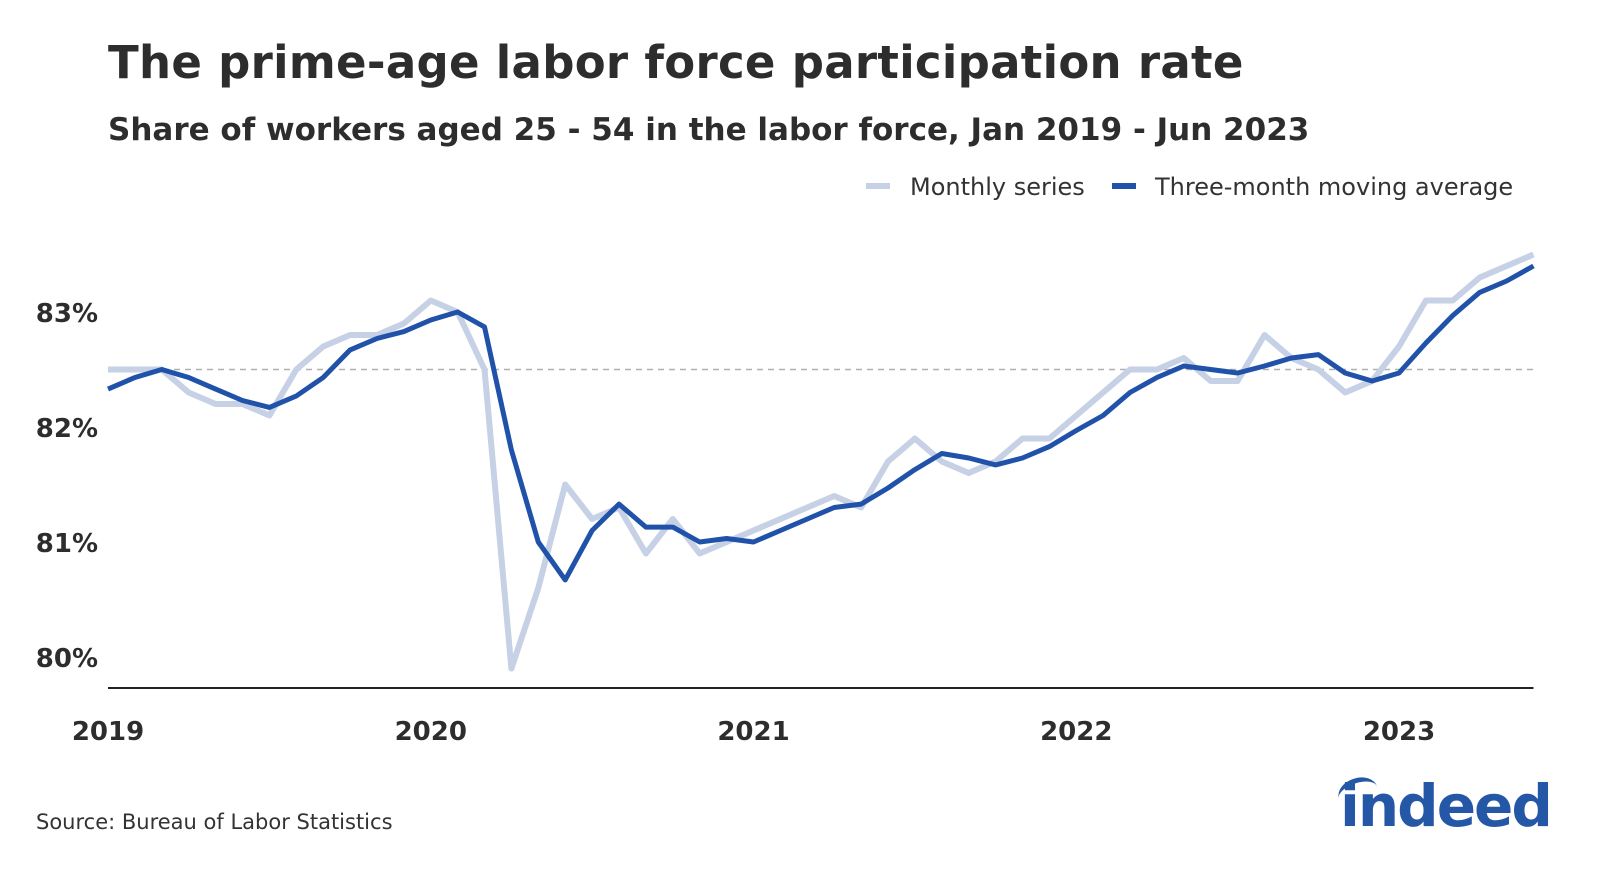 The height and width of the screenshot is (873, 1600). What do you see at coordinates (1446, 806) in the screenshot?
I see `indeed-logo: indeed` at bounding box center [1446, 806].